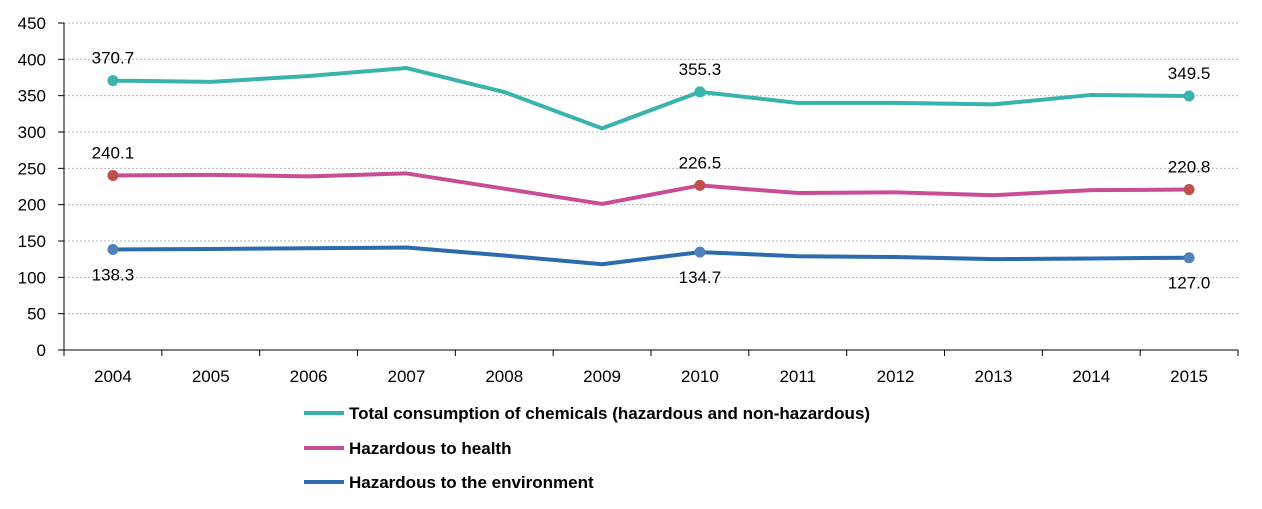  I want to click on y-tick-label-100: 100, so click(32, 277).